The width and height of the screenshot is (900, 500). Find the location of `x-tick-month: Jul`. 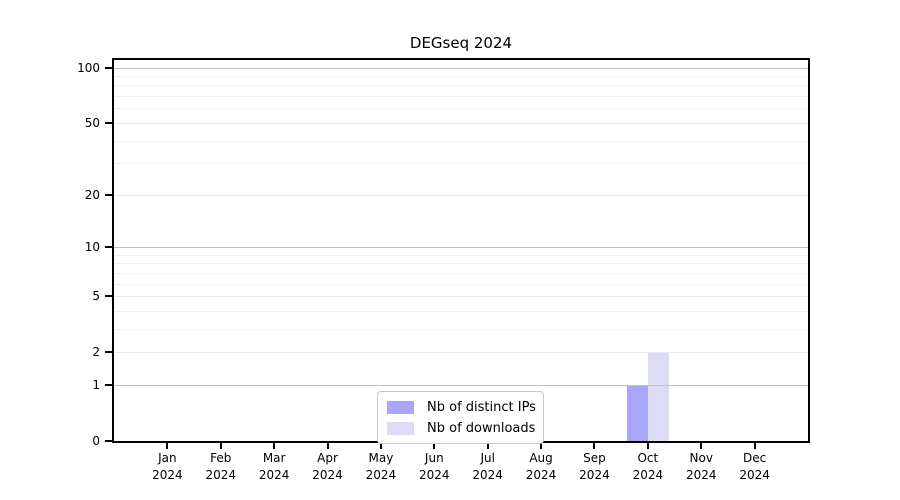

x-tick-month: Jul is located at coordinates (487, 458).